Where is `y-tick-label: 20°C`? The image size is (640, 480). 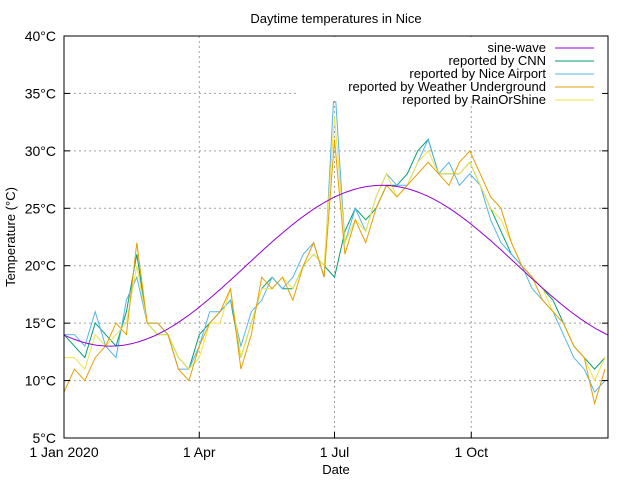
y-tick-label: 20°C is located at coordinates (40, 266).